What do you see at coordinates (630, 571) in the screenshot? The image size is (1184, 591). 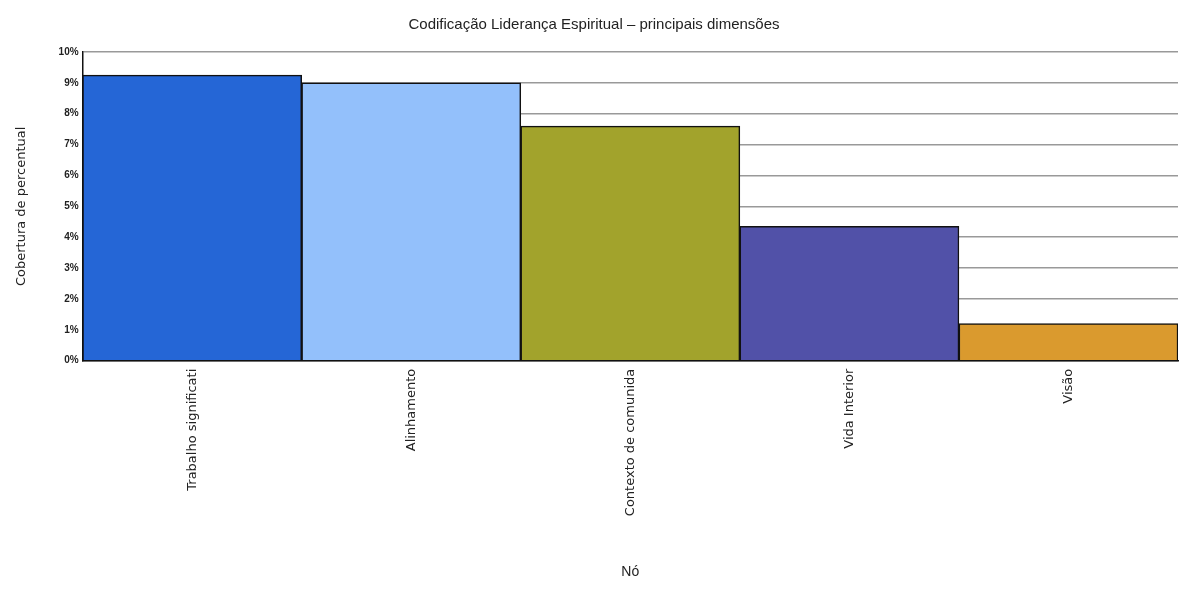 I see `x-axis-title: Nó` at bounding box center [630, 571].